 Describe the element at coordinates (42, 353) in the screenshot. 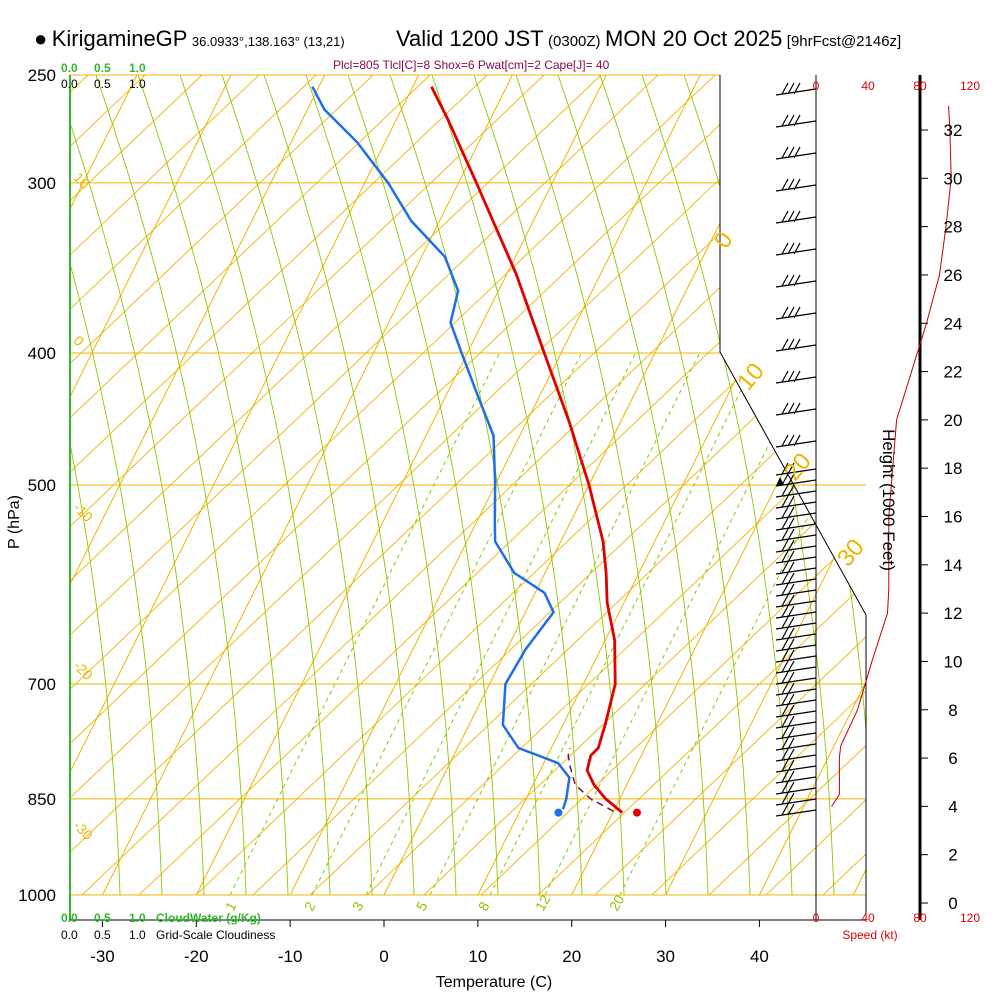

I see `pressure-tick-label: 400` at that location.